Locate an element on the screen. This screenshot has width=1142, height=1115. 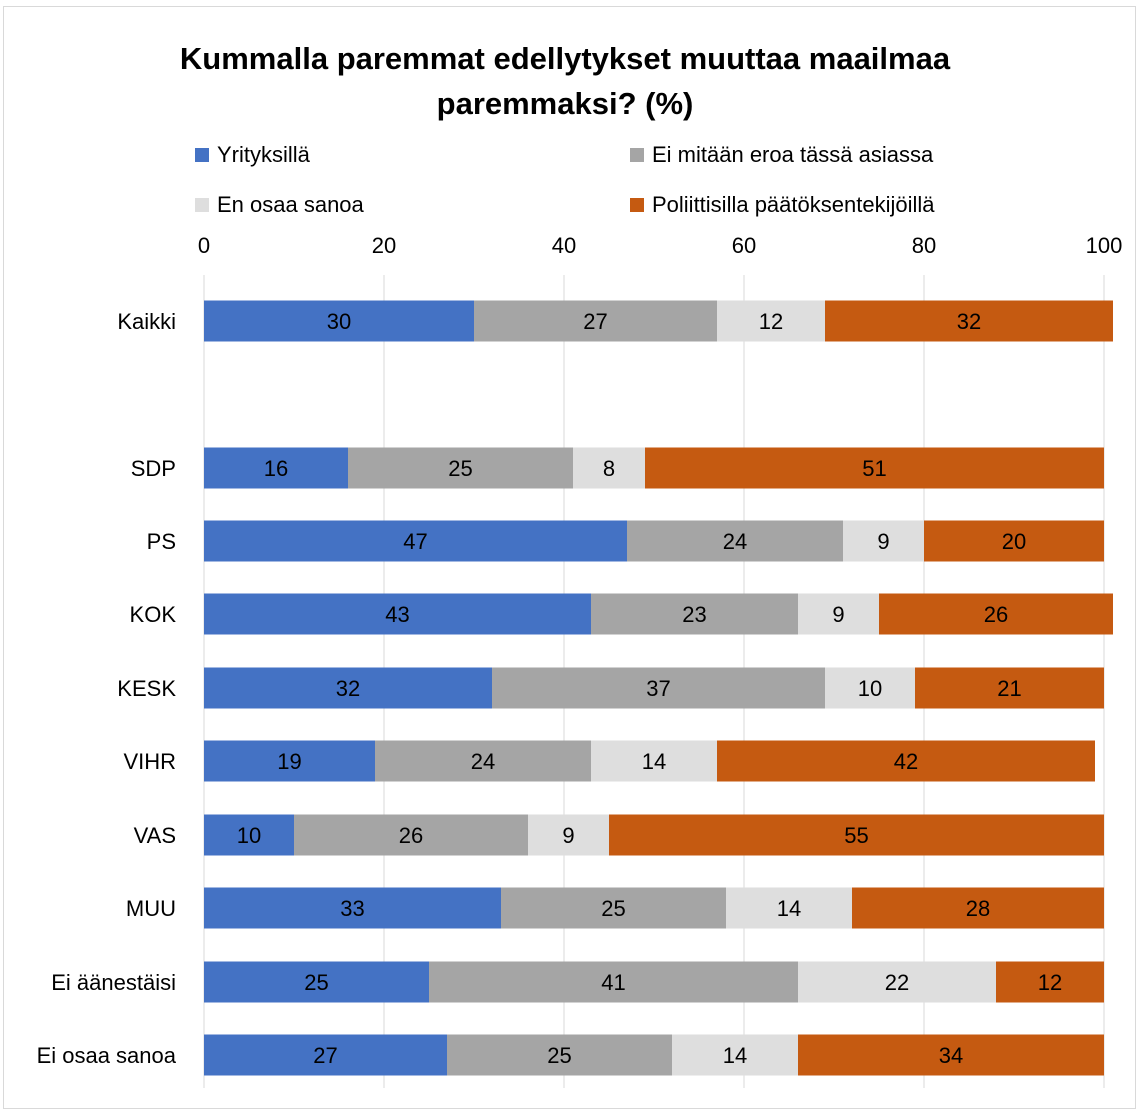
data-label-6-2: 9 is located at coordinates (568, 835).